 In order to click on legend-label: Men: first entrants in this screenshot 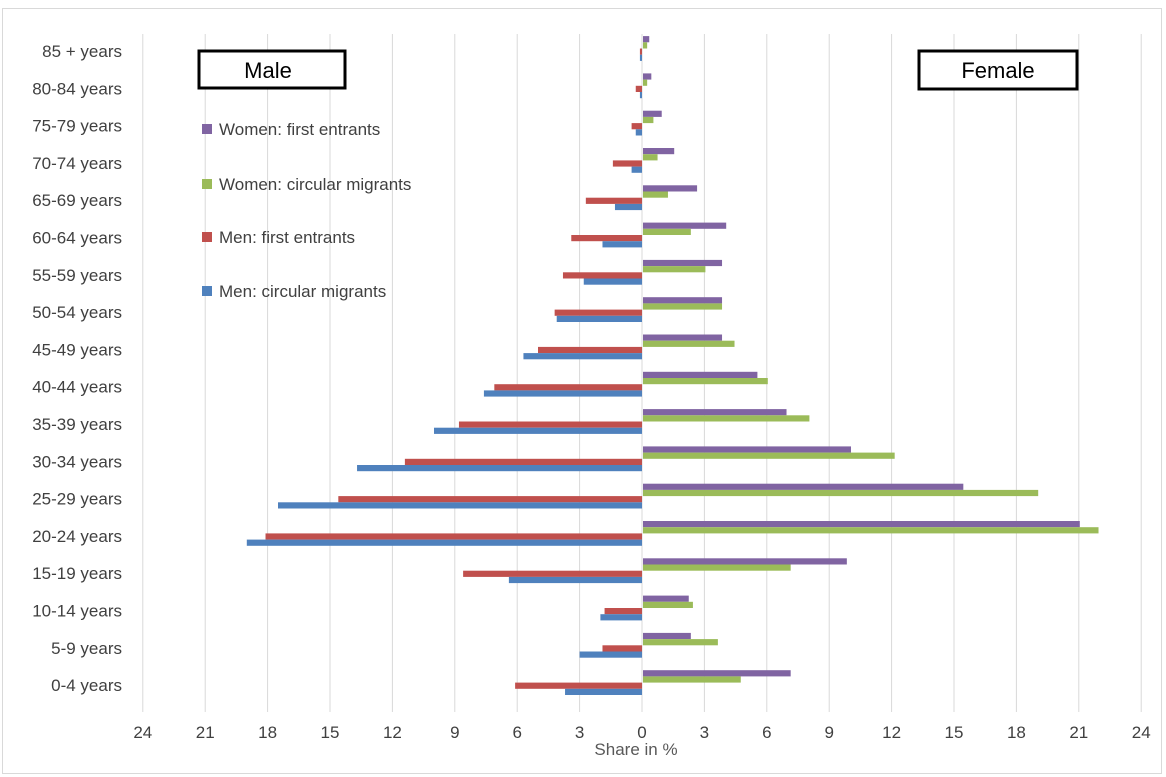, I will do `click(287, 237)`.